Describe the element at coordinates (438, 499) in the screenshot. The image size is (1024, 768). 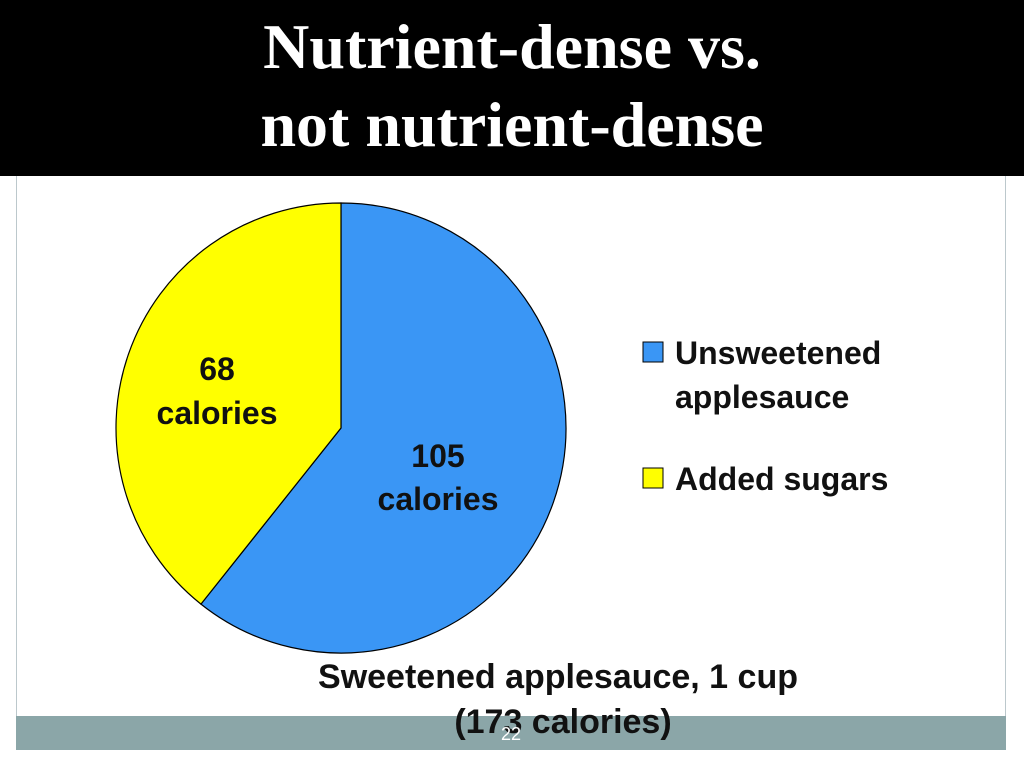
I see `slice-label-applesauce-unit: calories` at that location.